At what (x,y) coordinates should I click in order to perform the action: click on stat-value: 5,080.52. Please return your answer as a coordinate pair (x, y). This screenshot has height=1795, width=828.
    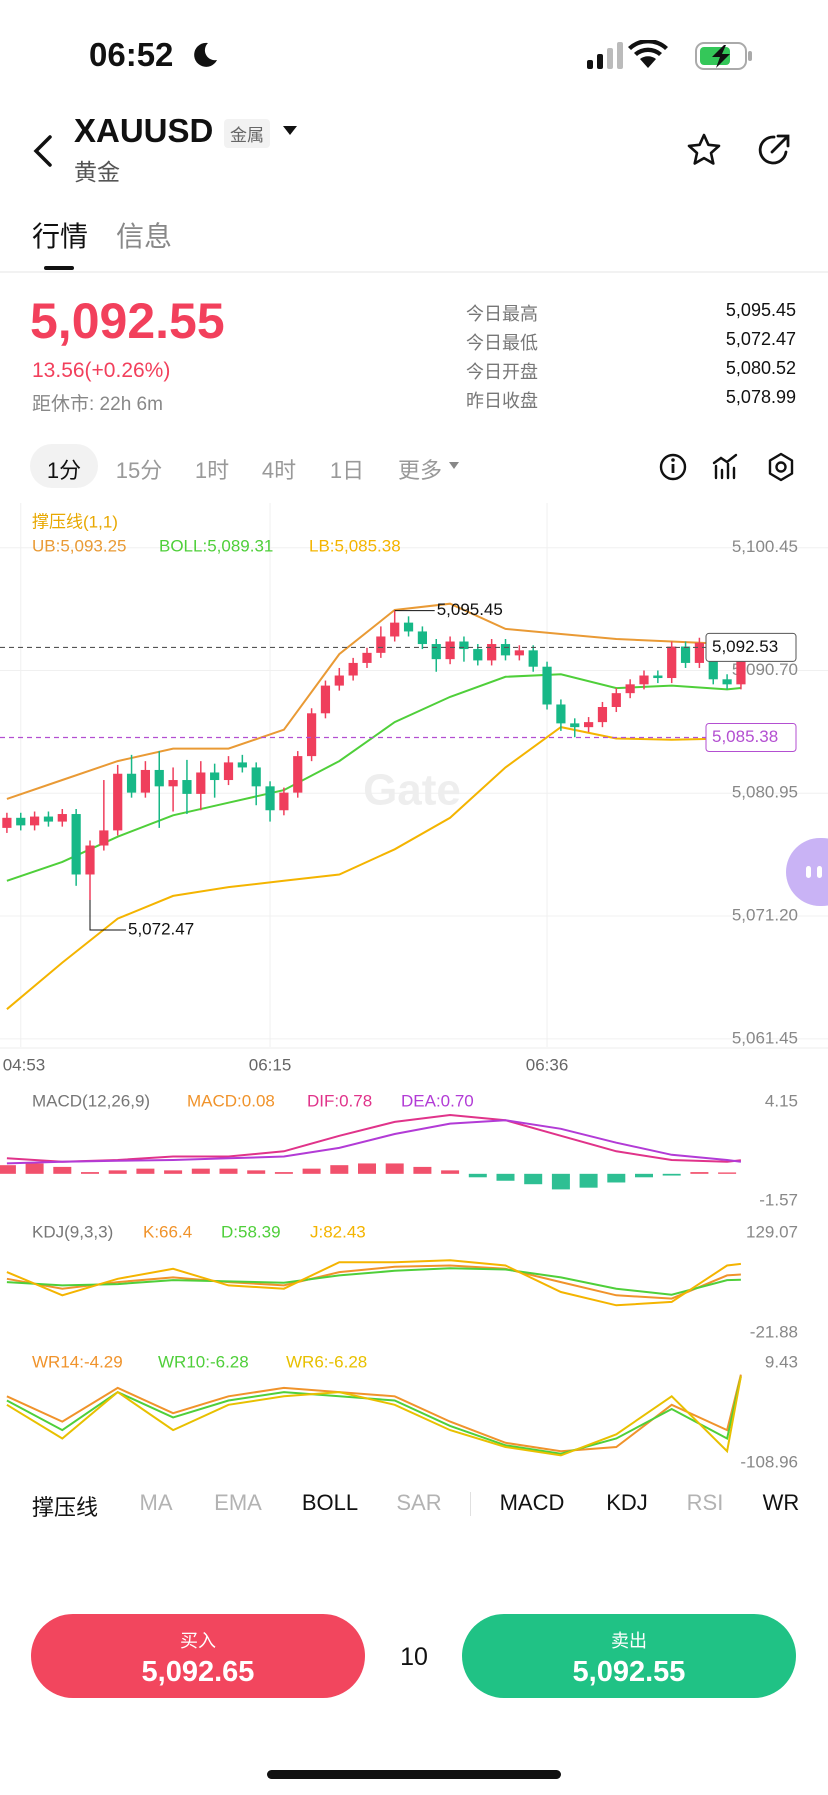
    Looking at the image, I should click on (760, 368).